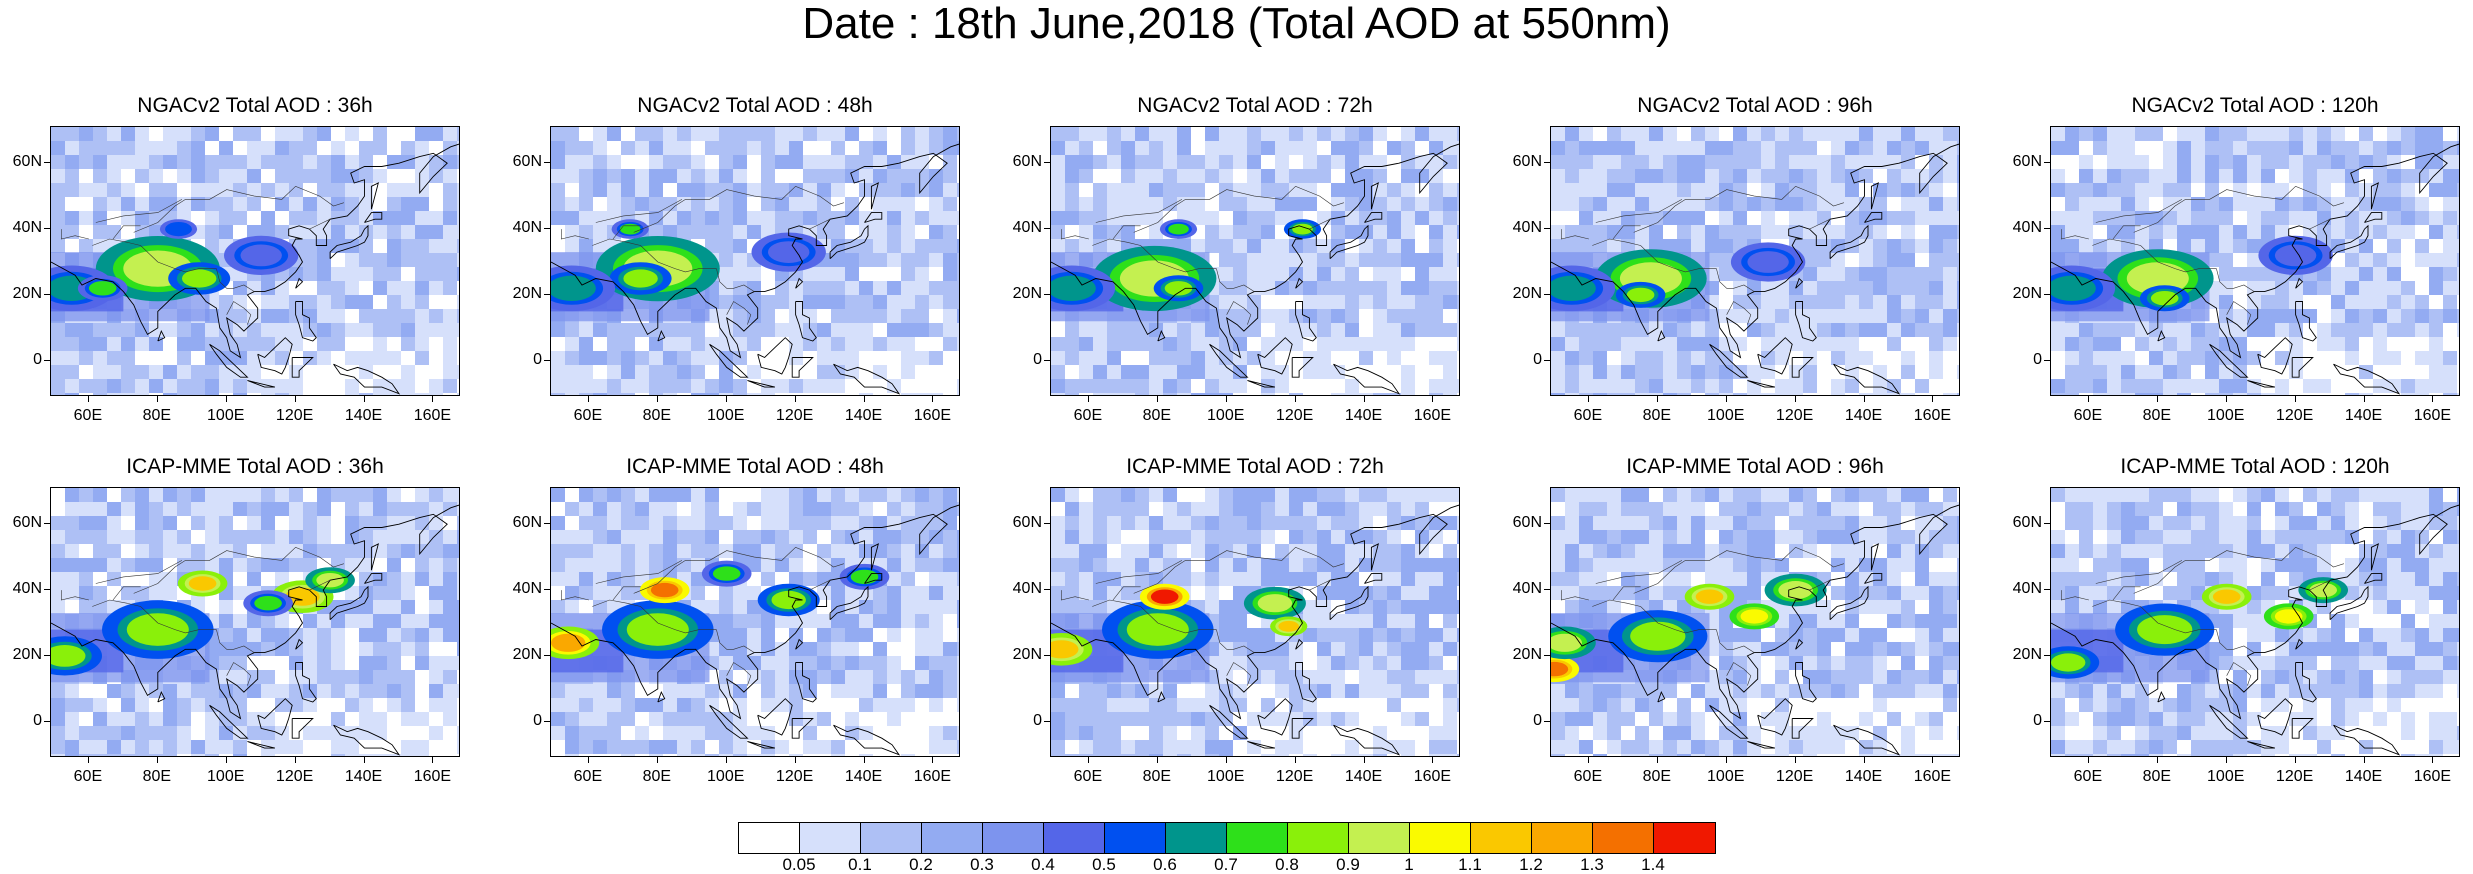  What do you see at coordinates (755, 261) in the screenshot?
I see `aod-map-svg` at bounding box center [755, 261].